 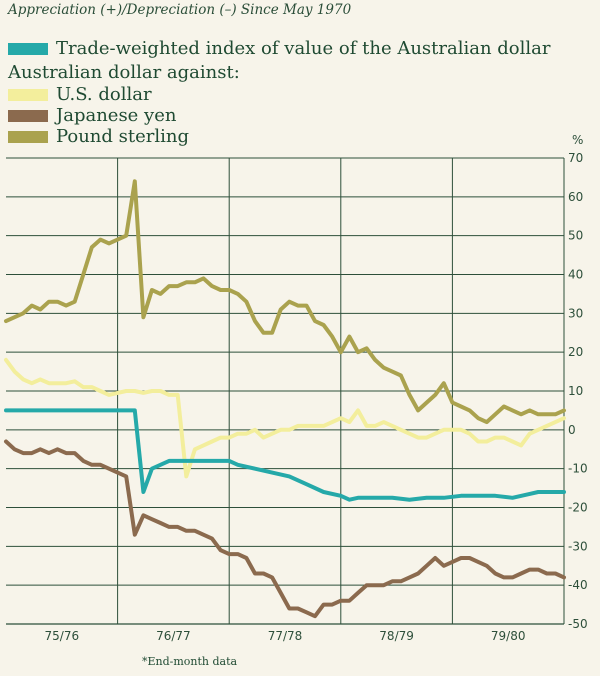 I want to click on legend-label-gbp: Pound sterling, so click(x=123, y=136).